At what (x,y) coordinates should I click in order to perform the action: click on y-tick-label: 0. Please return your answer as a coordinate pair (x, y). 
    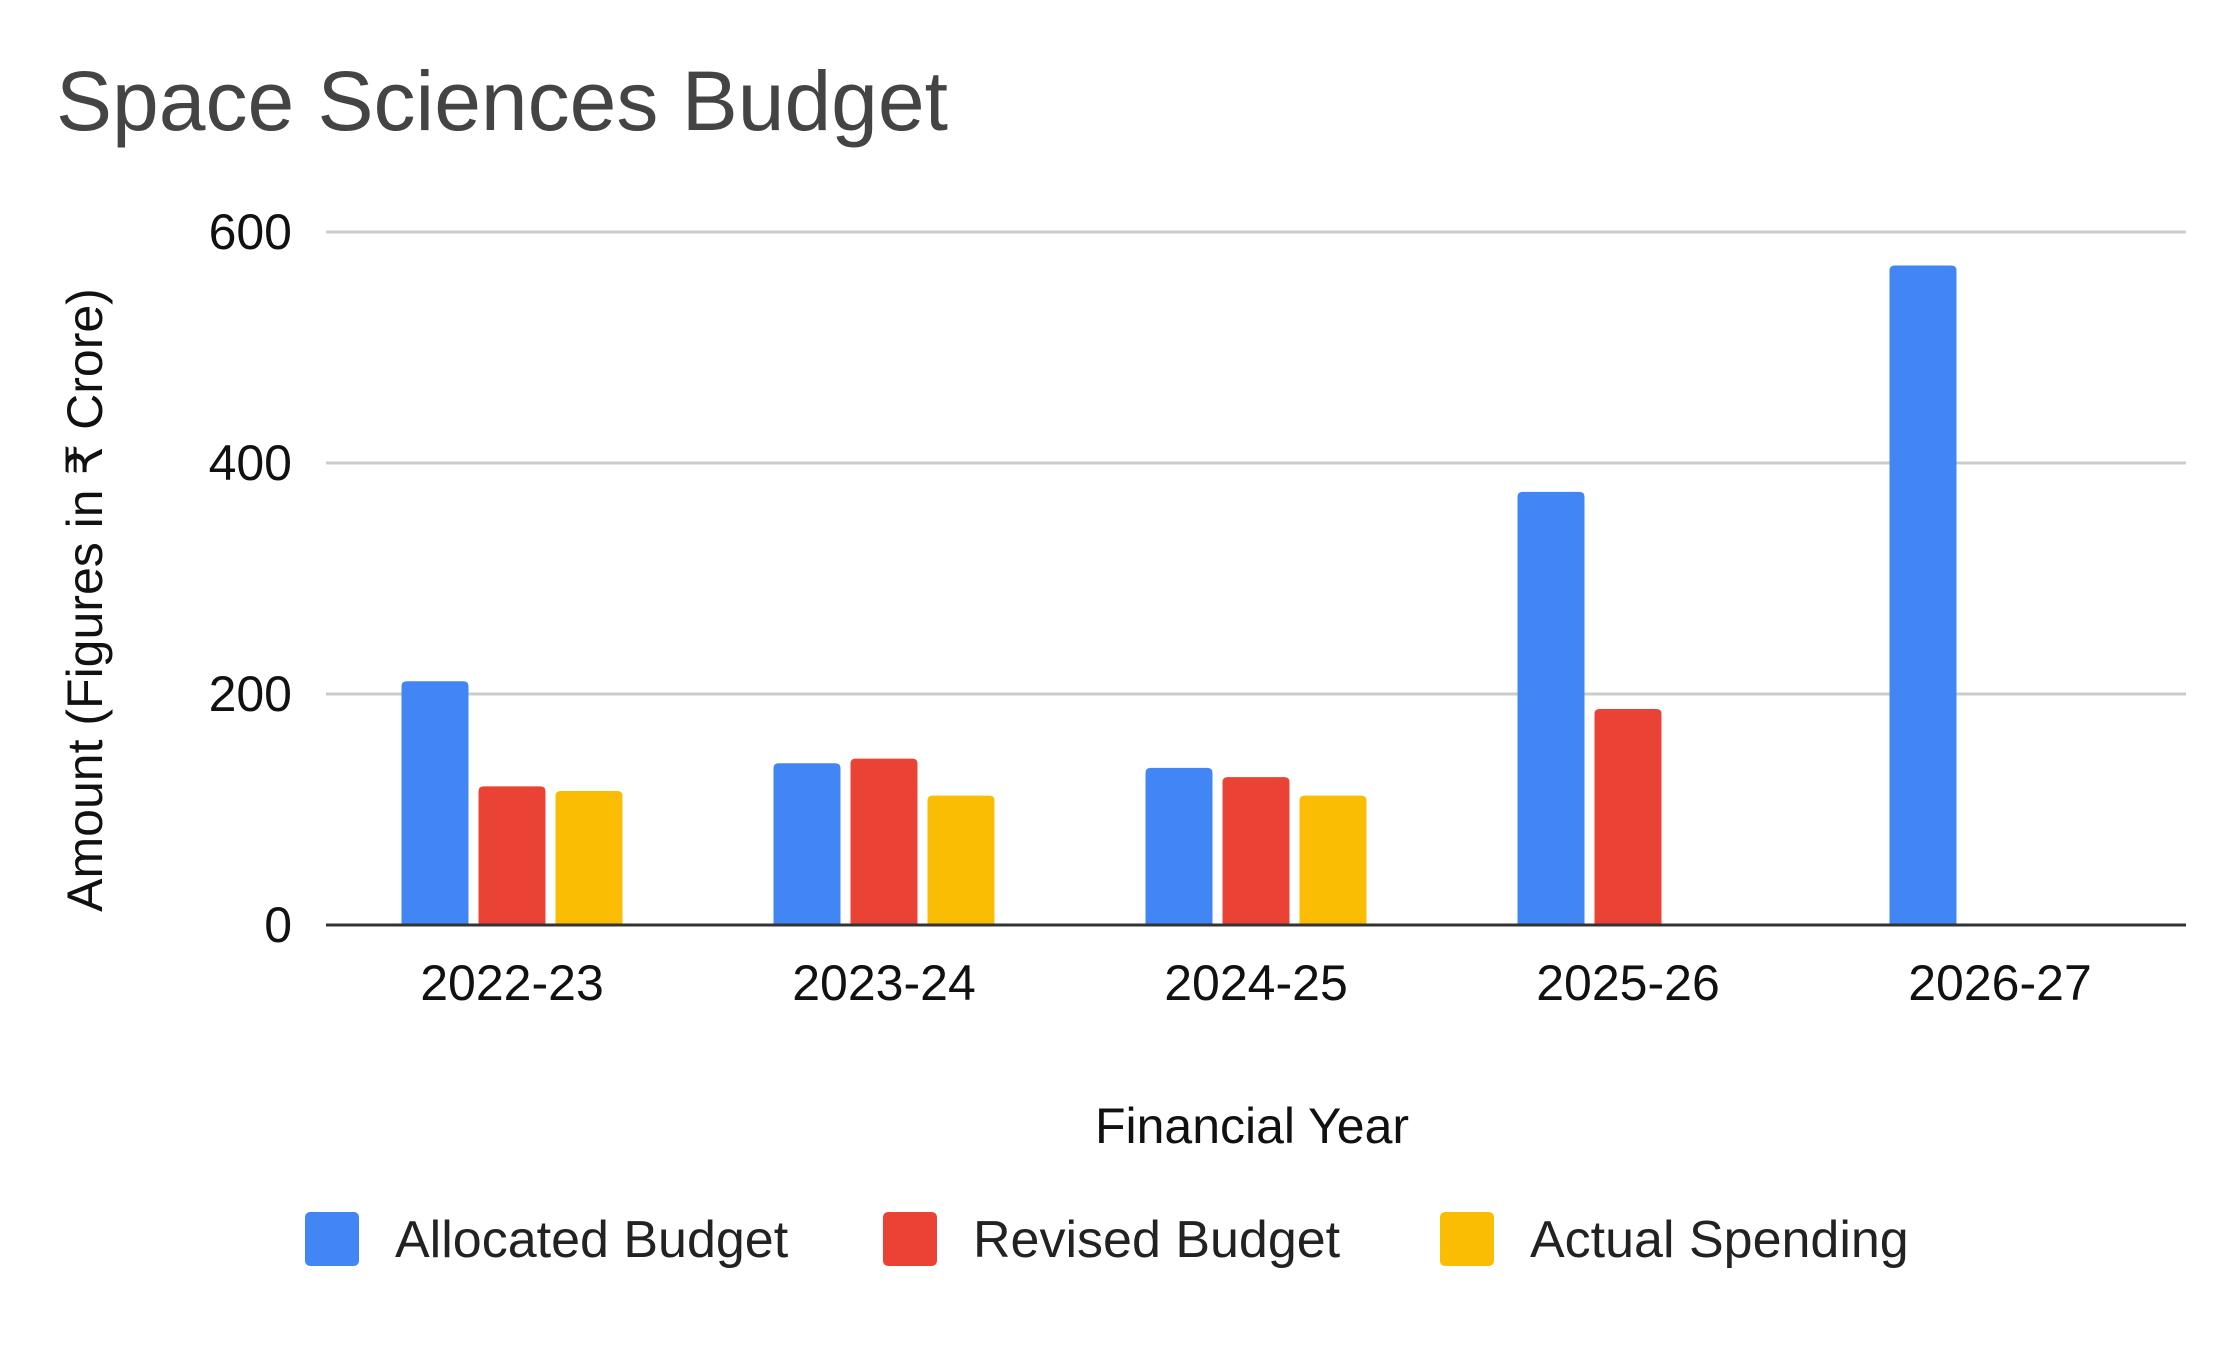
    Looking at the image, I should click on (278, 925).